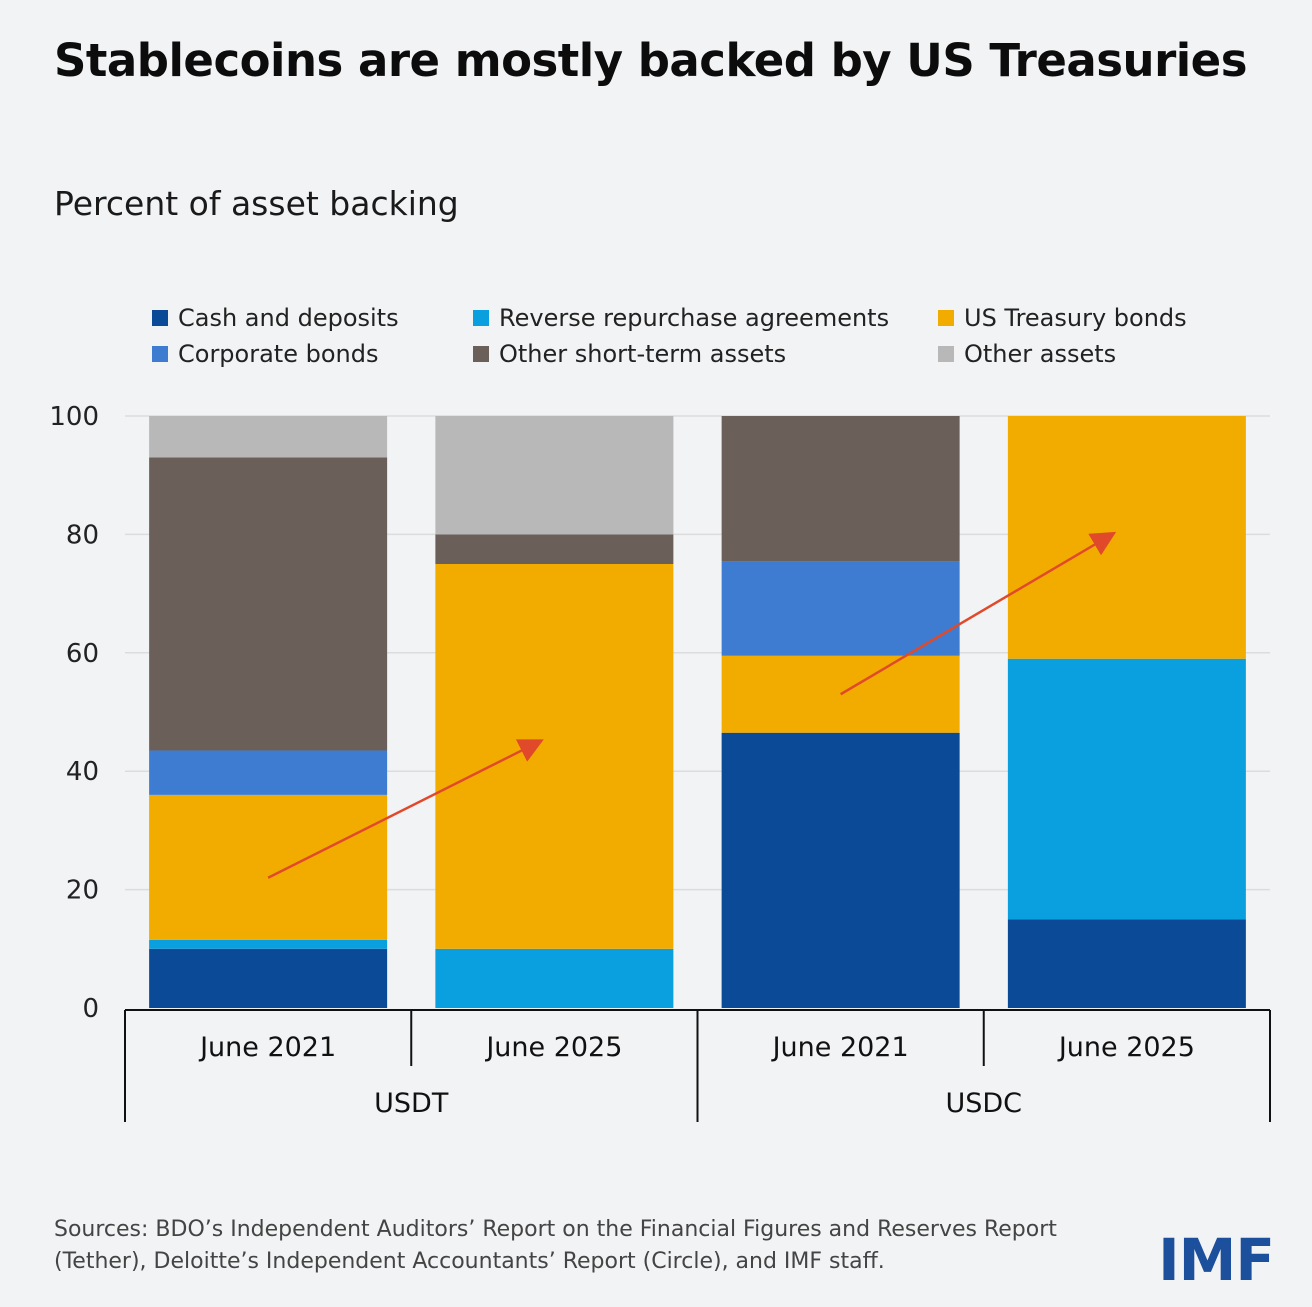  Describe the element at coordinates (1075, 318) in the screenshot. I see `legend-label: US Treasury bonds` at that location.